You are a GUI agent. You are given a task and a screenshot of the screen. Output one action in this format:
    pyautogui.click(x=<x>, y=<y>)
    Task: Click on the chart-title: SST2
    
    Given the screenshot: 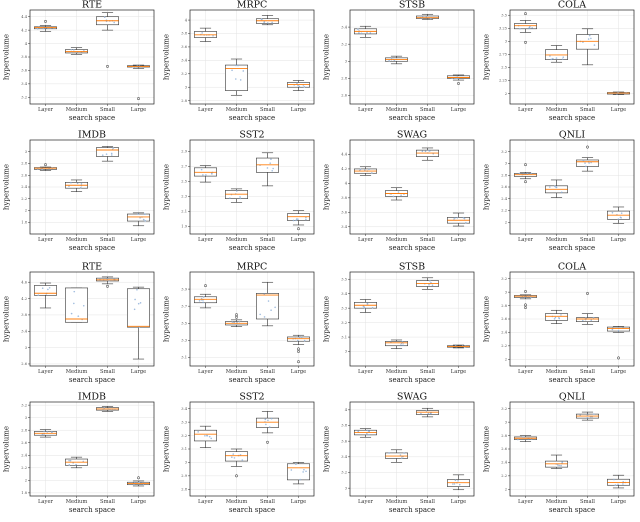 What is the action you would take?
    pyautogui.click(x=251, y=135)
    